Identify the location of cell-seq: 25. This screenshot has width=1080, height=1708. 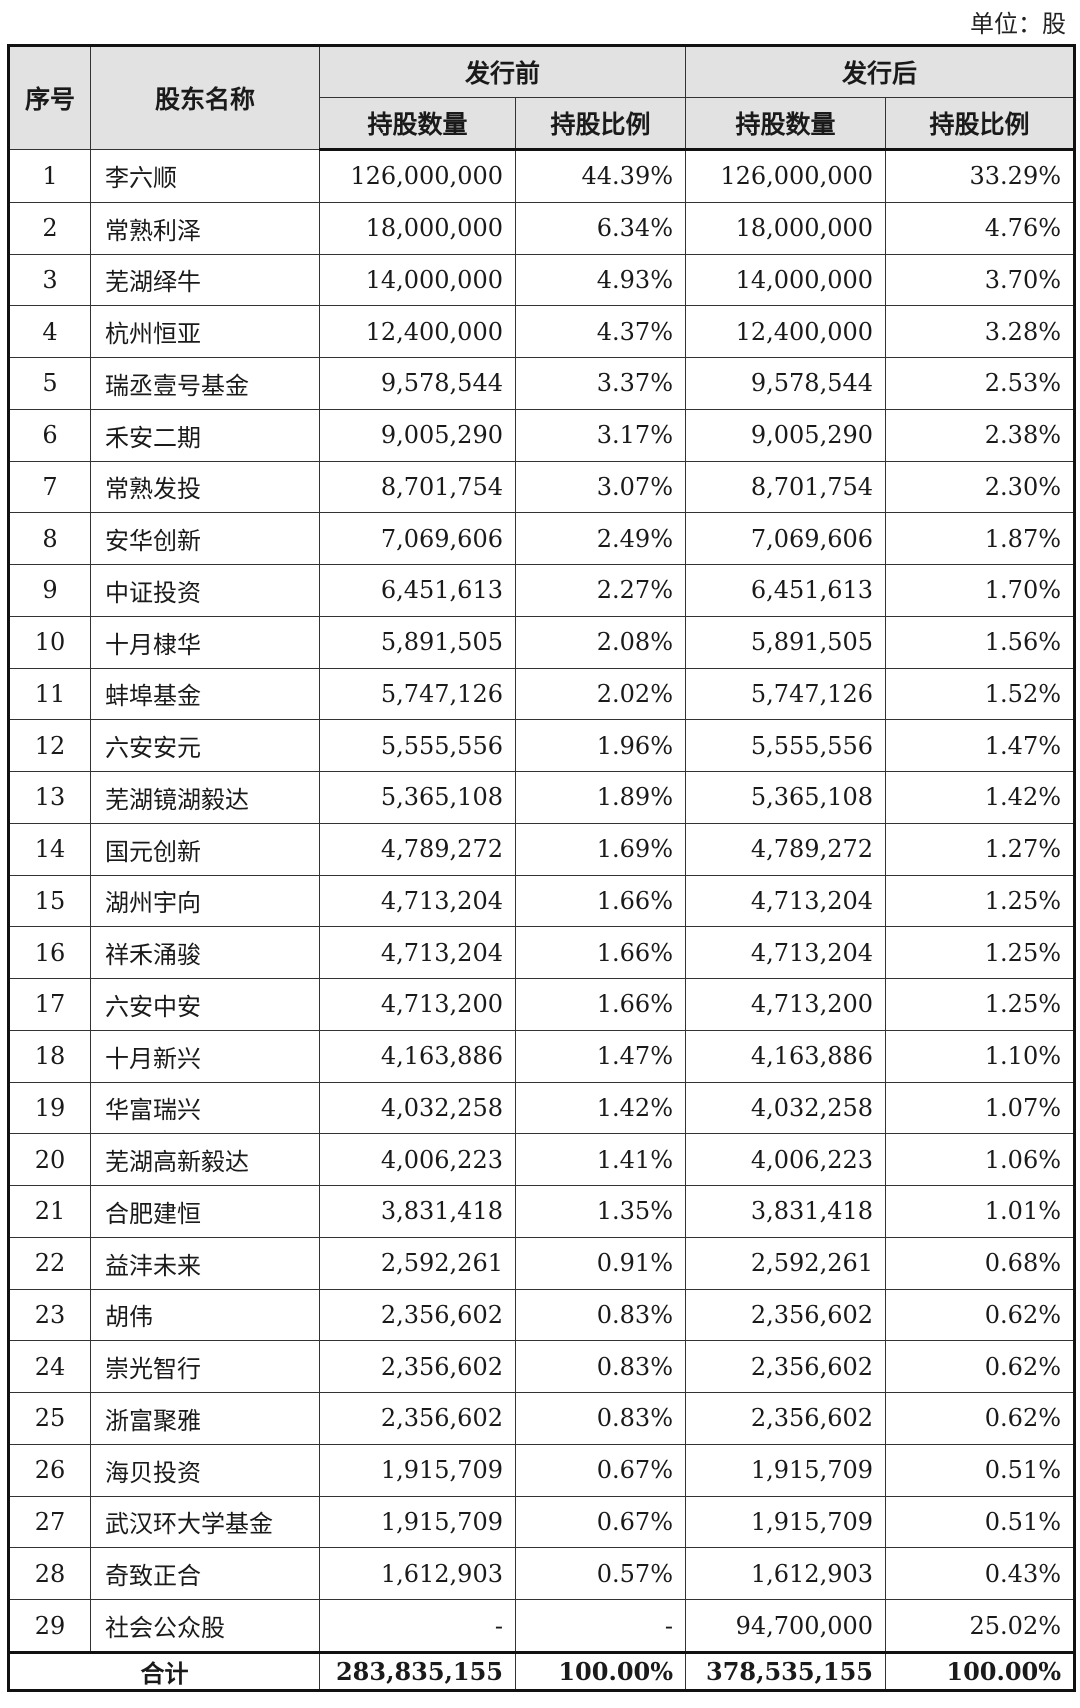
(49, 1418).